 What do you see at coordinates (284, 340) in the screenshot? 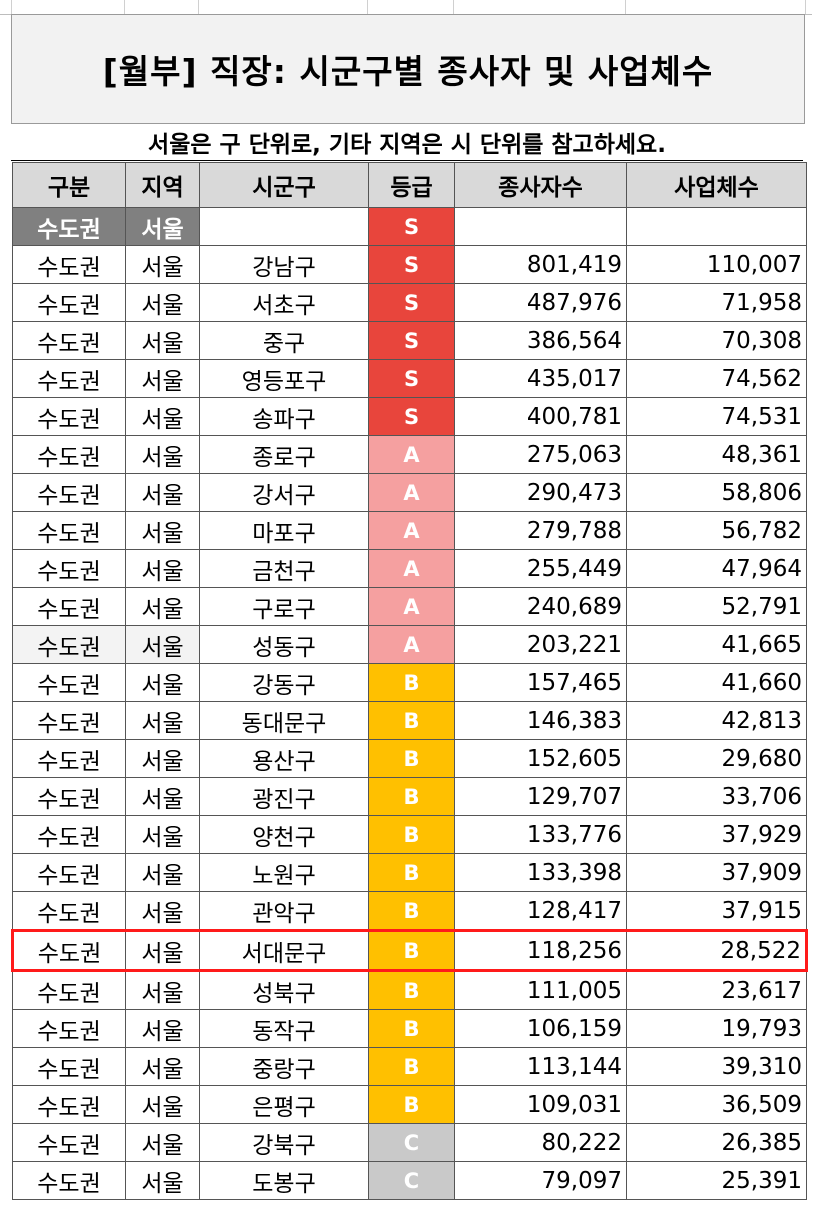
I see `cell-district: 중구` at bounding box center [284, 340].